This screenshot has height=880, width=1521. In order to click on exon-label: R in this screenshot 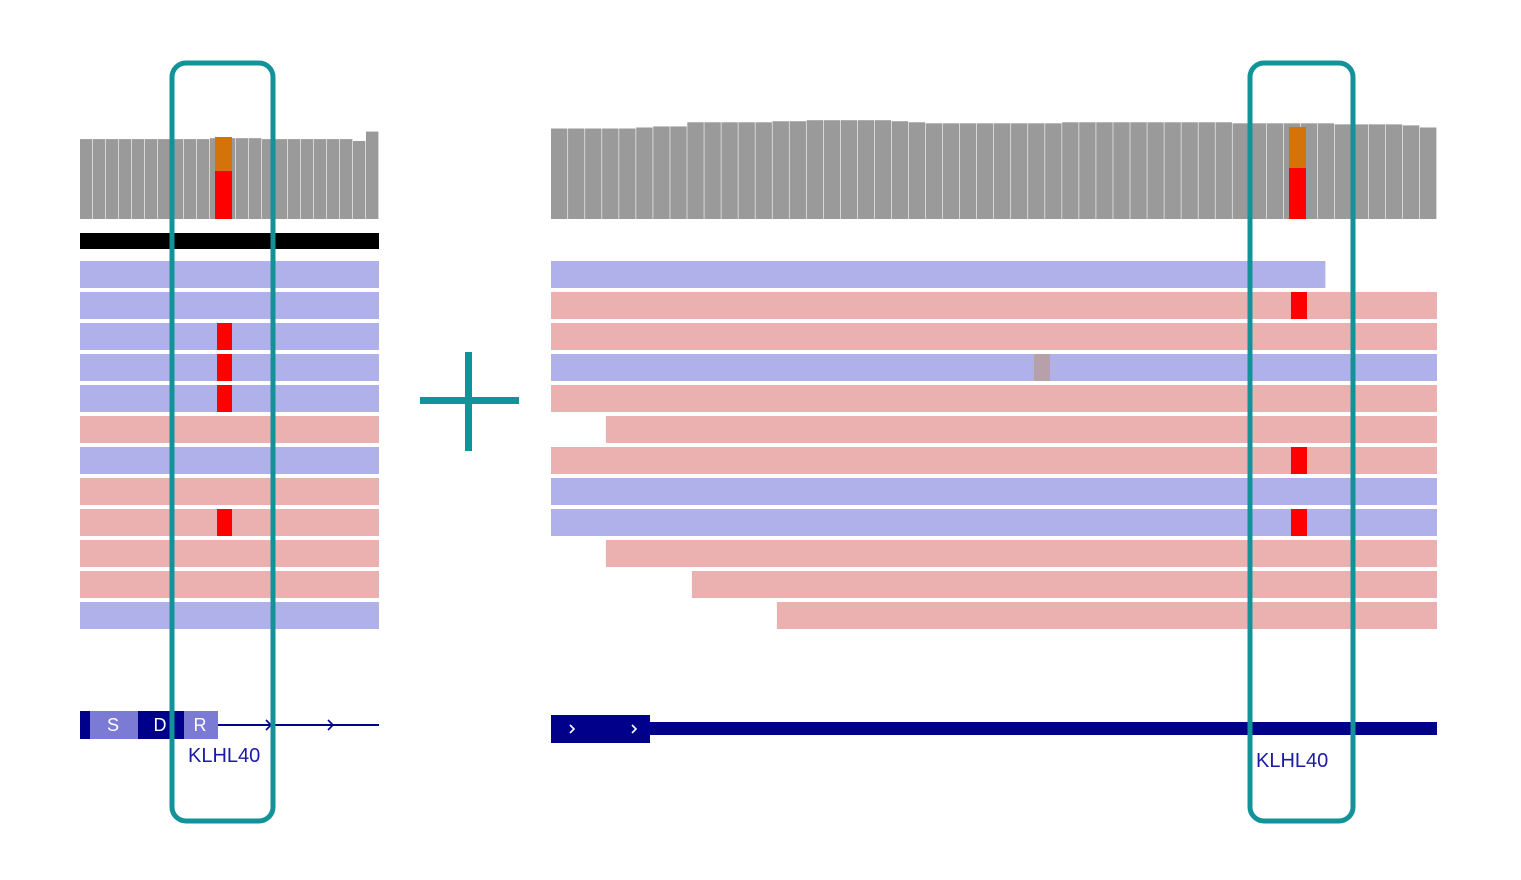, I will do `click(200, 725)`.